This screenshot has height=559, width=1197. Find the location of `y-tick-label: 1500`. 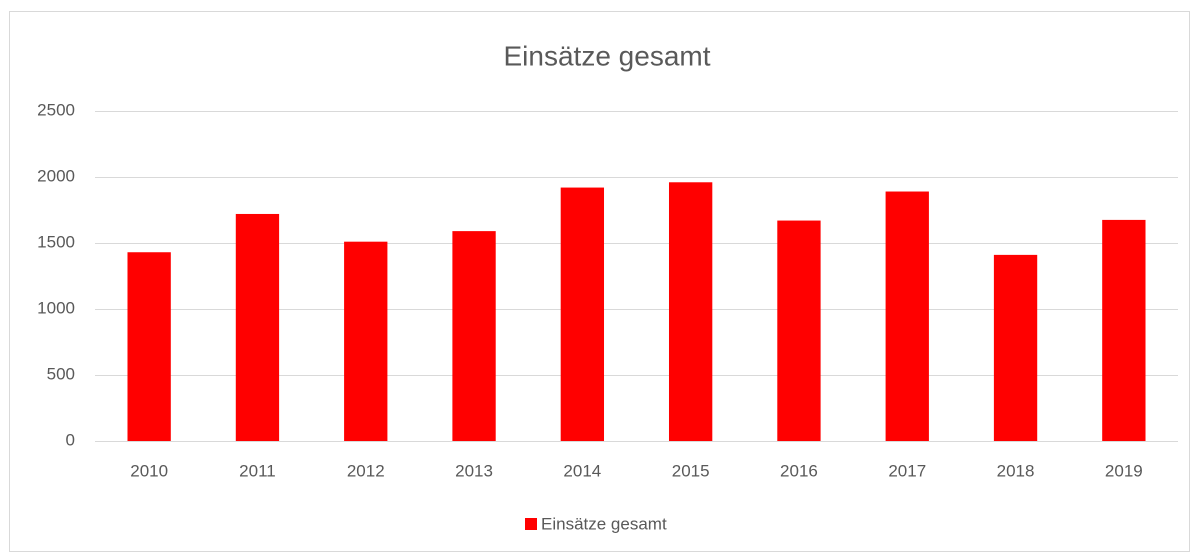

y-tick-label: 1500 is located at coordinates (56, 241).